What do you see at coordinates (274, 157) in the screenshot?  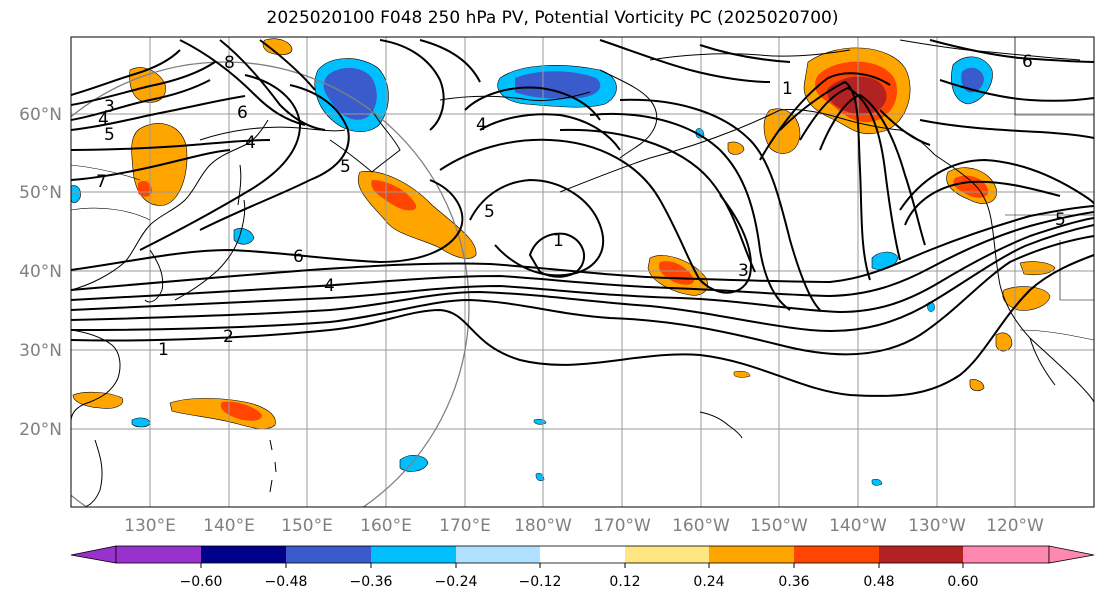 I see `contour-ridge-a` at bounding box center [274, 157].